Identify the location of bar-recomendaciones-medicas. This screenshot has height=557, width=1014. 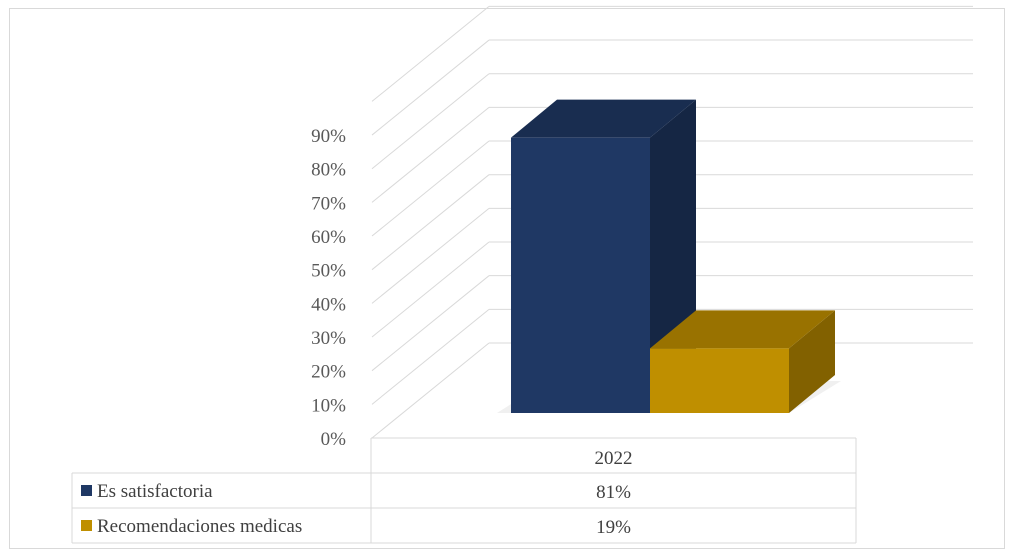
(742, 361).